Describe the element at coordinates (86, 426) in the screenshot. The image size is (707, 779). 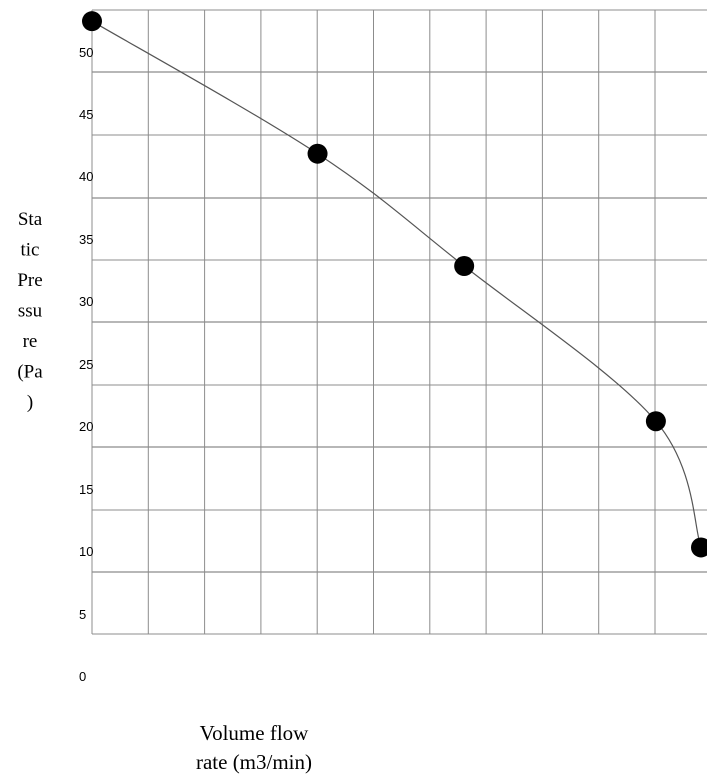
I see `y-tick-label: 20` at that location.